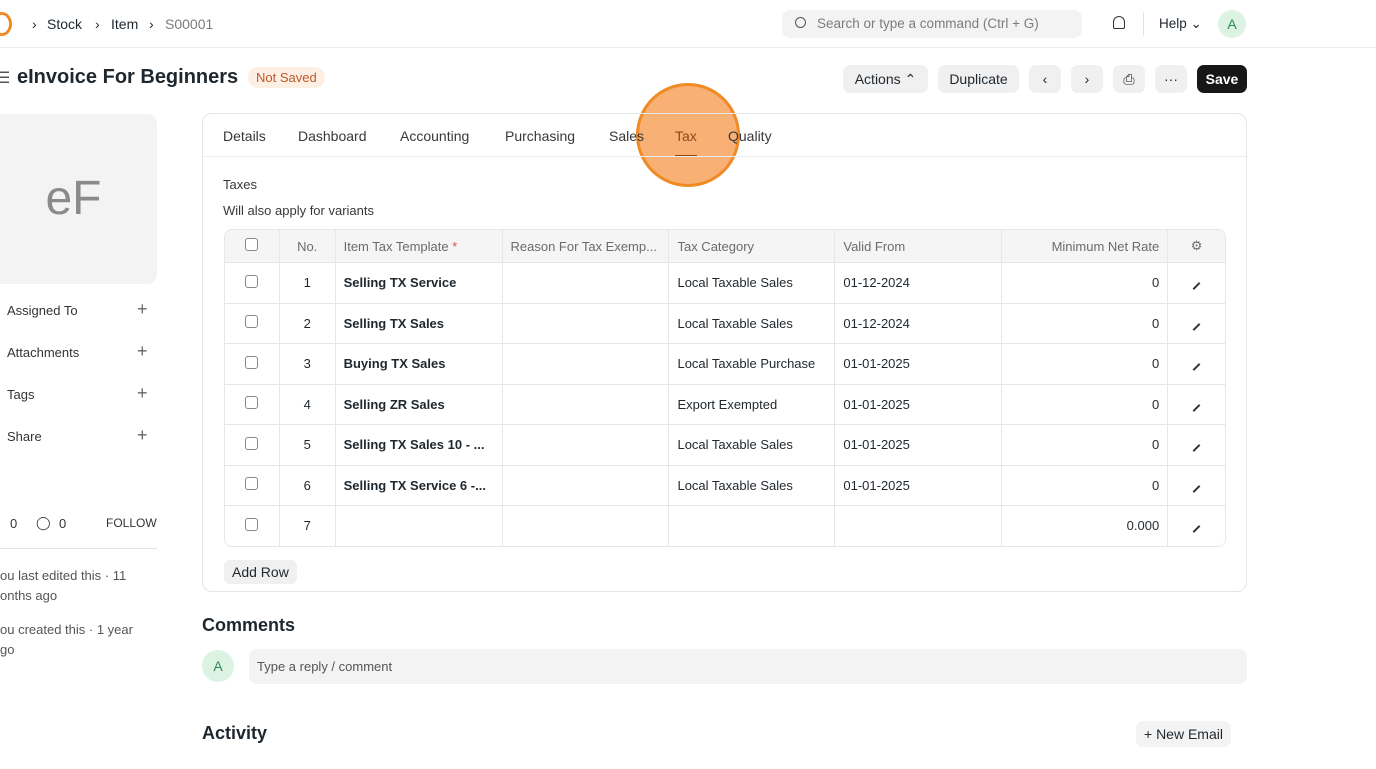 The height and width of the screenshot is (769, 1376). What do you see at coordinates (752, 403) in the screenshot?
I see `tax-category: Export Exempted` at bounding box center [752, 403].